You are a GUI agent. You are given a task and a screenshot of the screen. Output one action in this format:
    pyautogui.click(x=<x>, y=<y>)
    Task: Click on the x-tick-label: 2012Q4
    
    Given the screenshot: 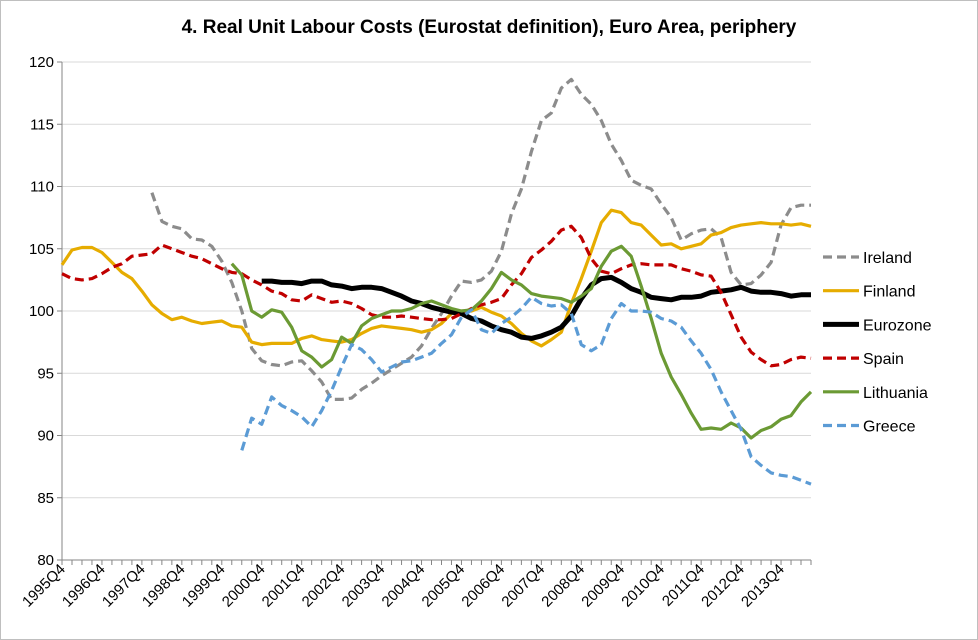 What is the action you would take?
    pyautogui.click(x=723, y=586)
    